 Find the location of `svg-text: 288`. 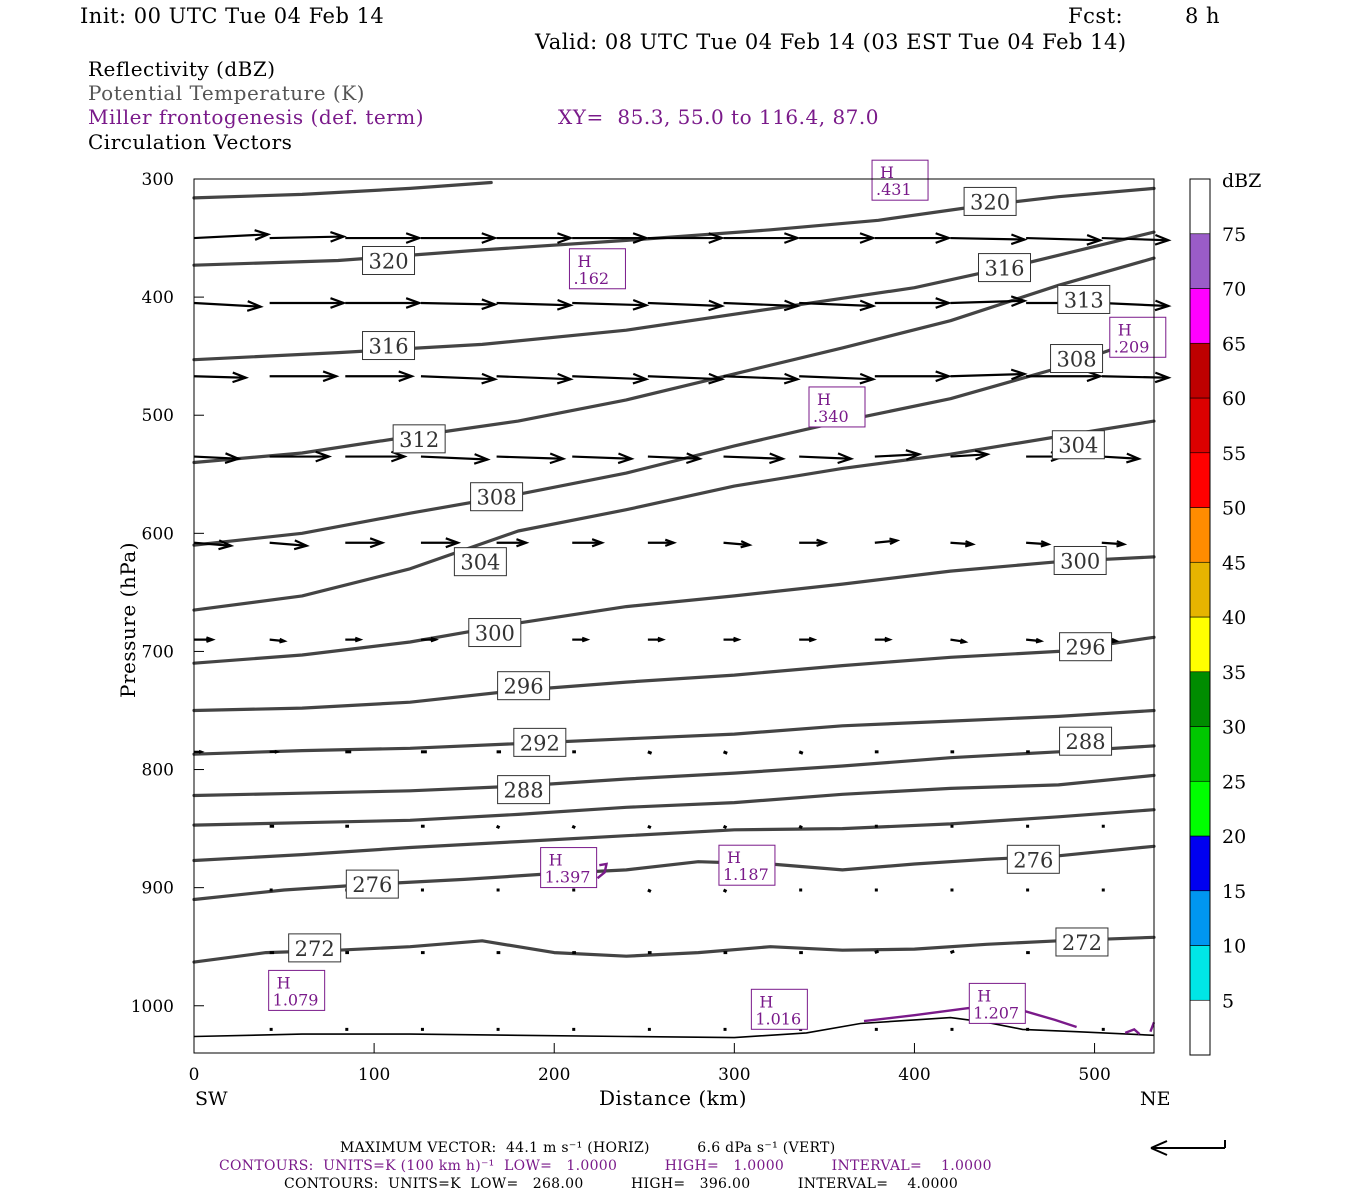

svg-text: 288 is located at coordinates (1086, 742).